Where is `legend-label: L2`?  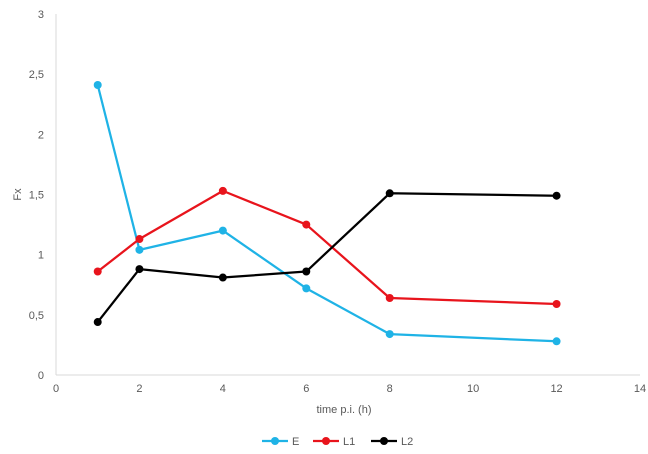
legend-label: L2 is located at coordinates (407, 442).